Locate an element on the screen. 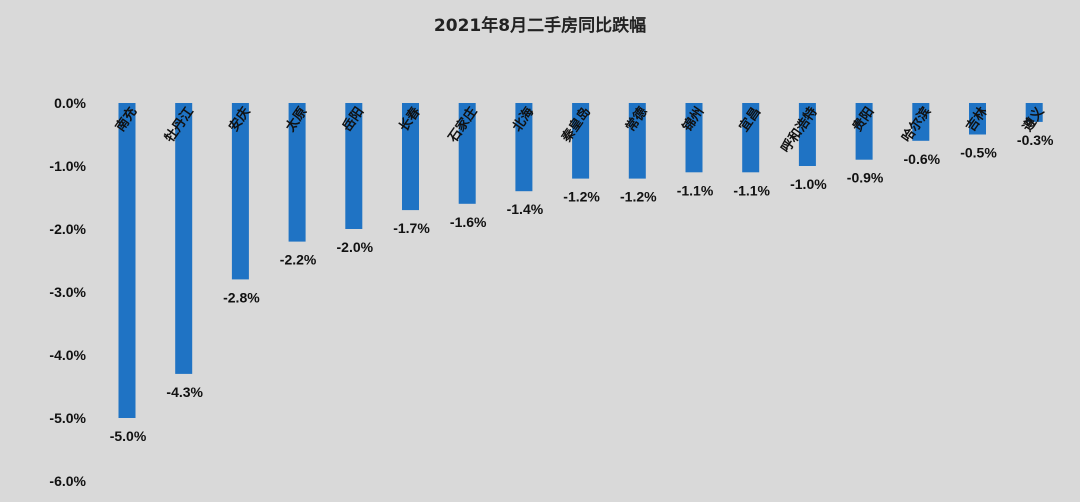 The width and height of the screenshot is (1080, 502). data-label: -0.6% is located at coordinates (922, 159).